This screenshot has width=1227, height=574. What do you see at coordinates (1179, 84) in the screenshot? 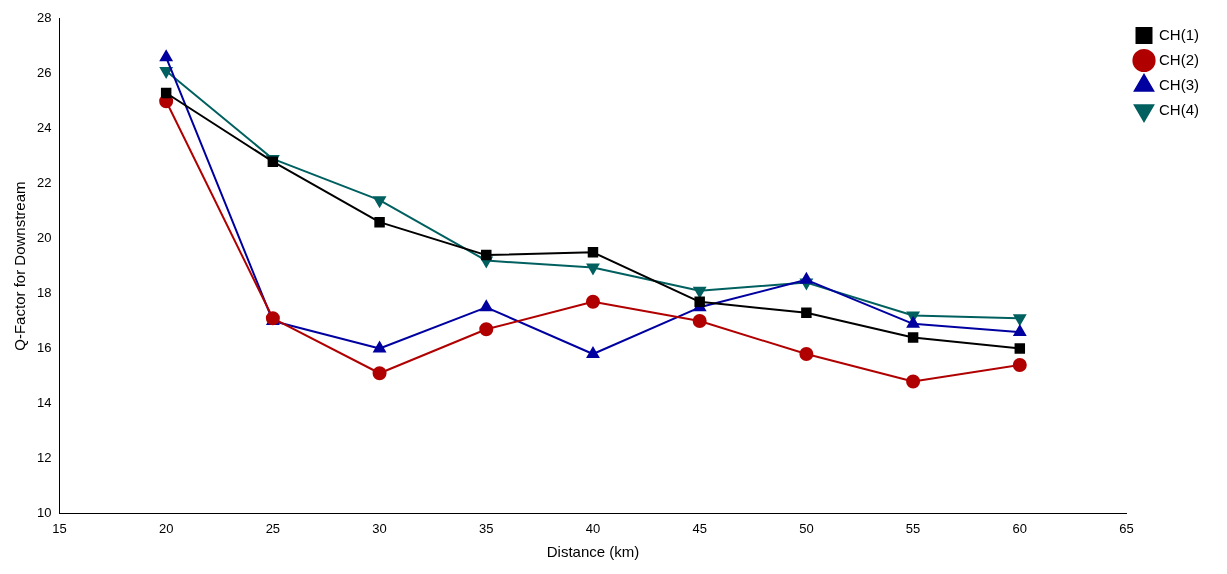
I see `legend-label: CH(3)` at bounding box center [1179, 84].